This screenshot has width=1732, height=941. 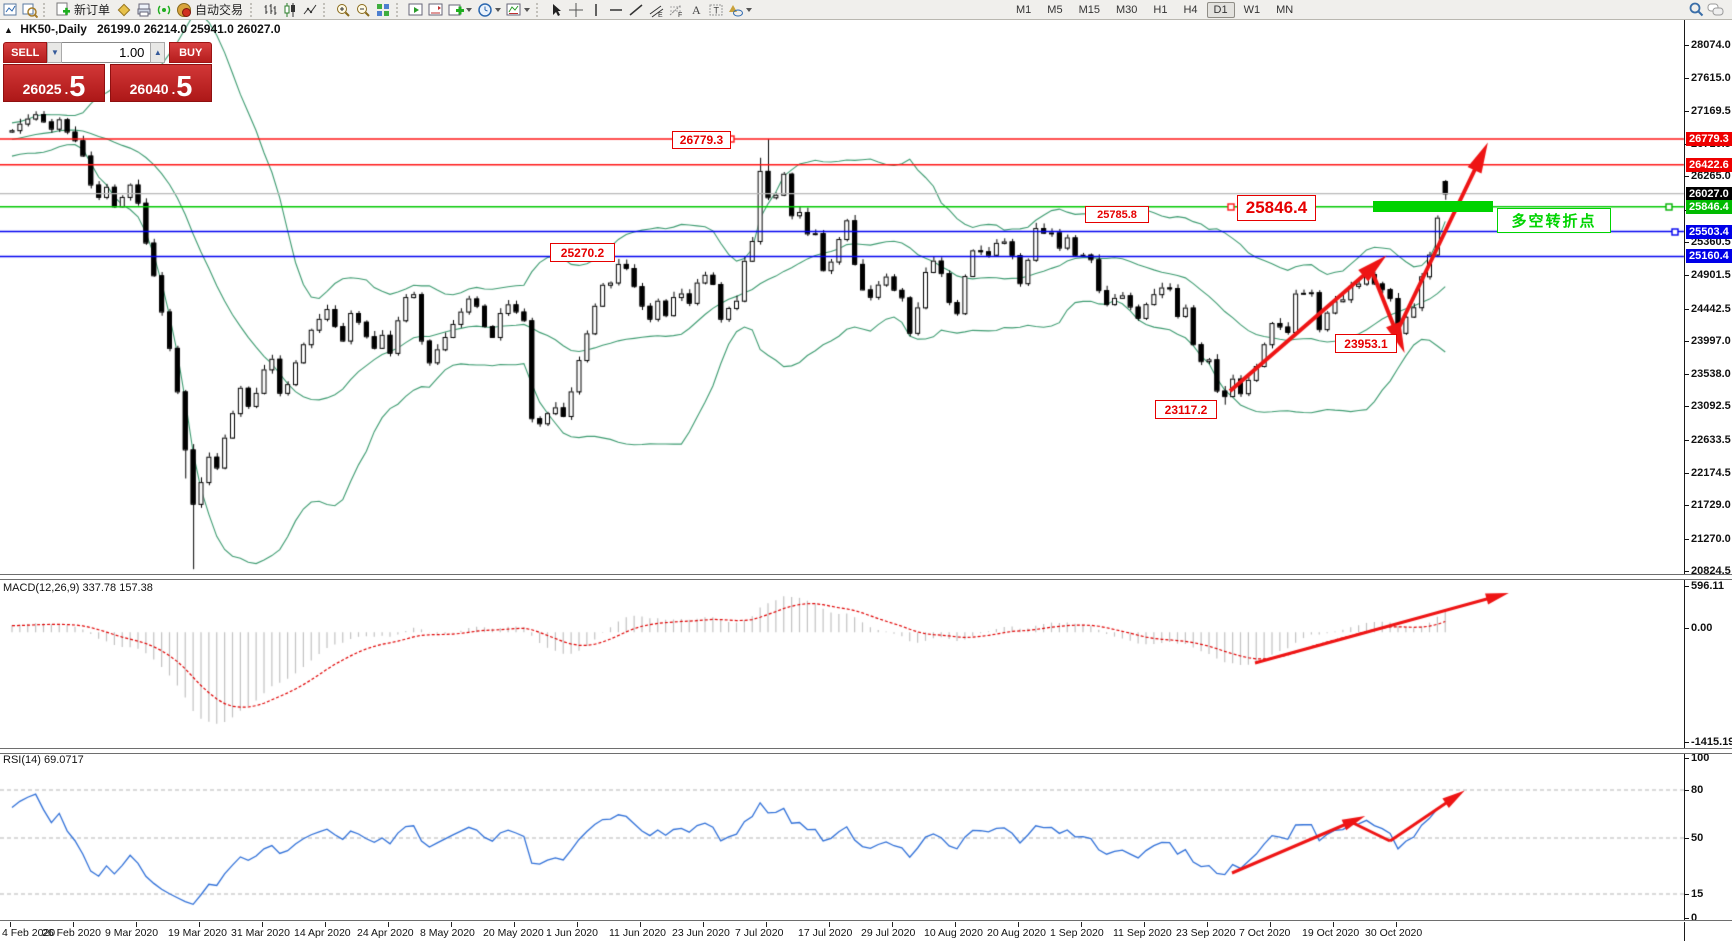 What do you see at coordinates (1711, 78) in the screenshot?
I see `price-axis-label: 27615.0` at bounding box center [1711, 78].